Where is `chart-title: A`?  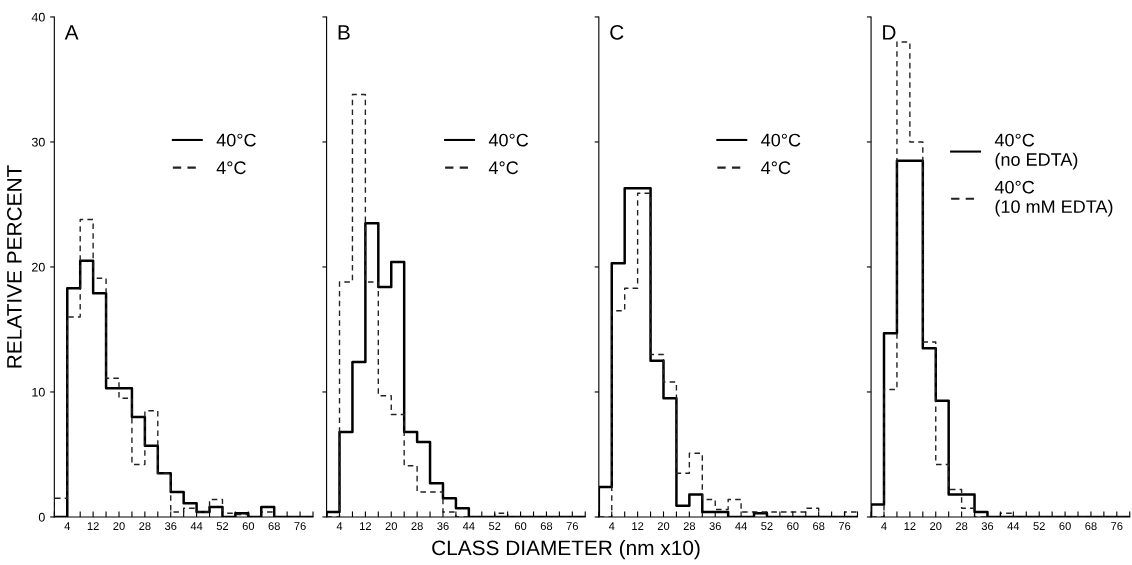 chart-title: A is located at coordinates (71, 32).